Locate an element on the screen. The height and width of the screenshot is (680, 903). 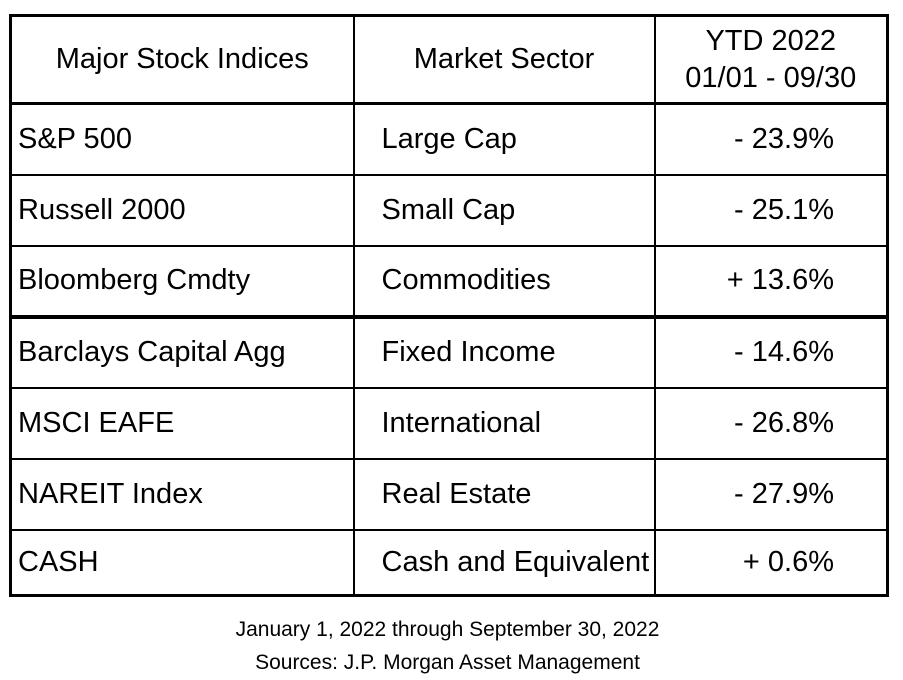
table-row-bloomberg-cmdty: Bloomberg Cmdty Commodities + 13.6% is located at coordinates (449, 281).